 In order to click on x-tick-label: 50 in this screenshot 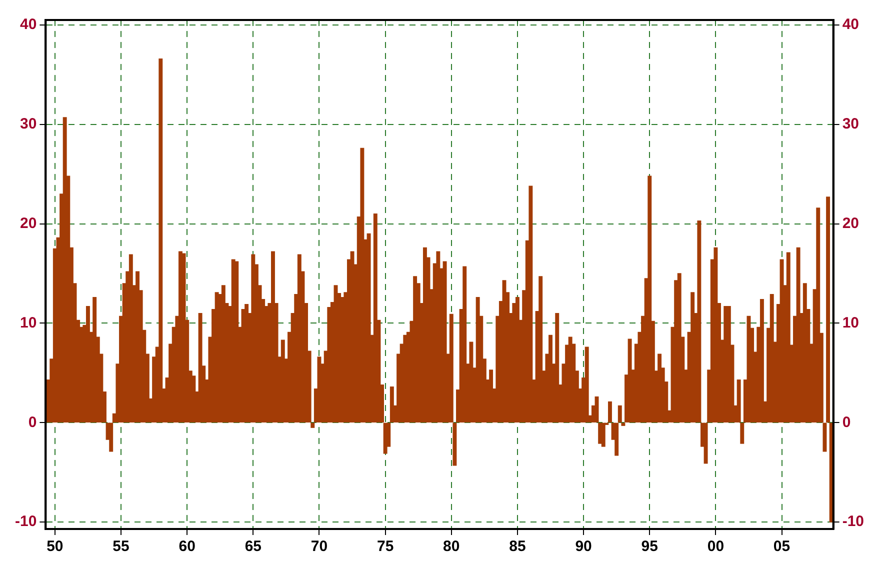, I will do `click(55, 547)`.